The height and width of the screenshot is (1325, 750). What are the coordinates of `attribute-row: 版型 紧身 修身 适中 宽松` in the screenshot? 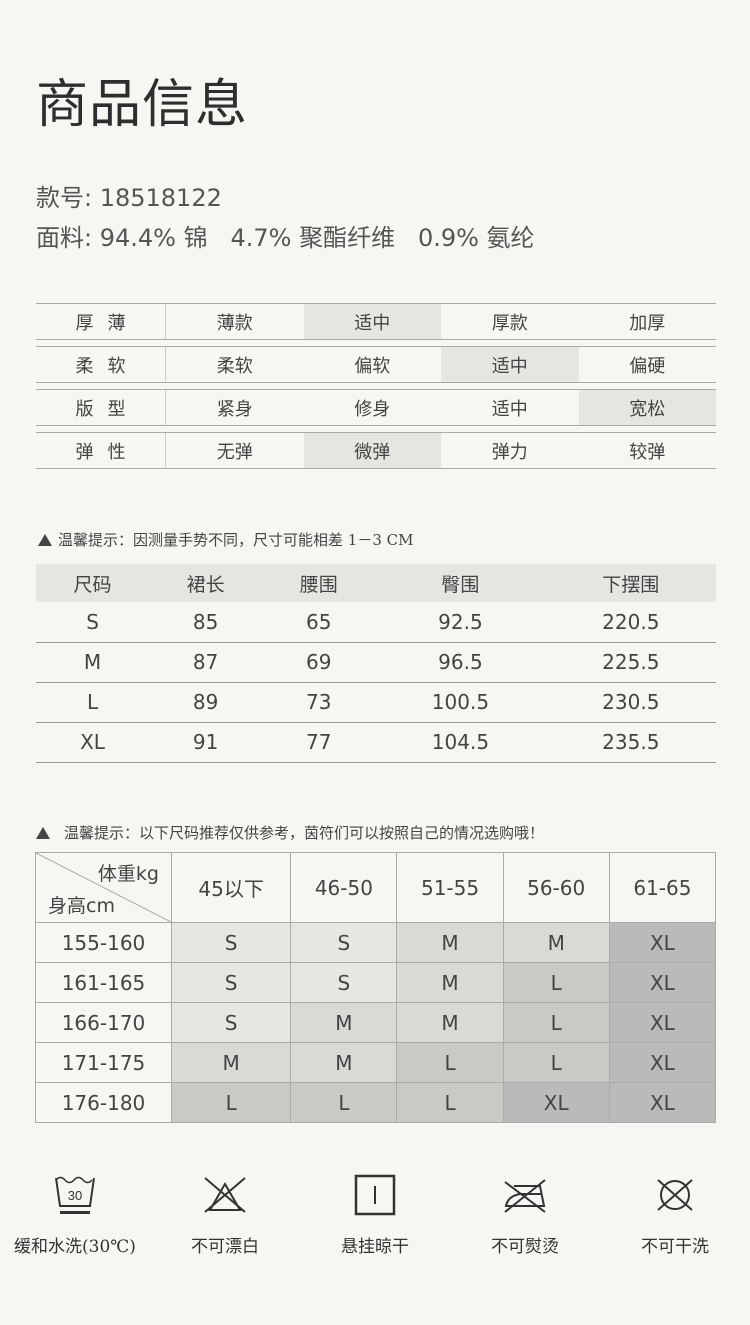 It's located at (376, 407).